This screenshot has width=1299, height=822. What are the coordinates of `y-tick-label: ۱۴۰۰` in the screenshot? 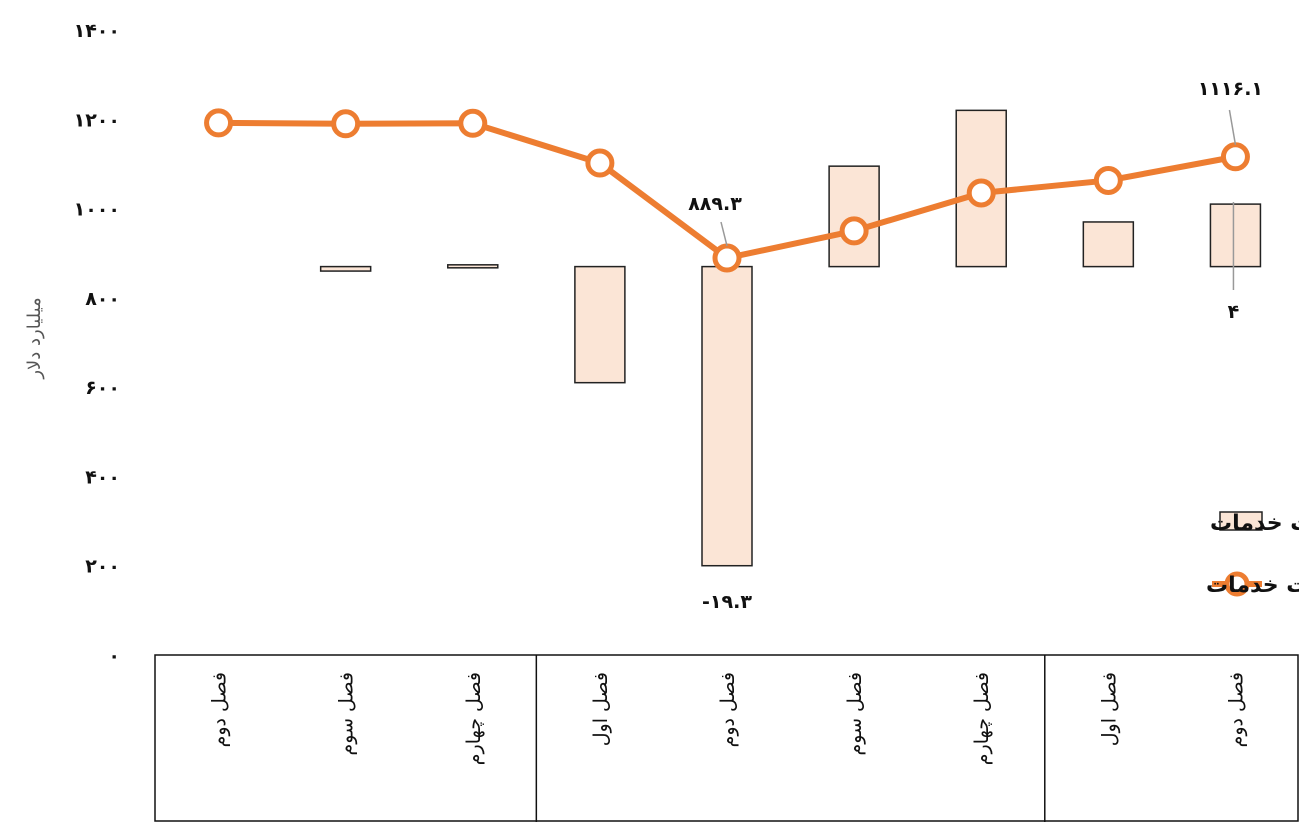 It's located at (97, 31).